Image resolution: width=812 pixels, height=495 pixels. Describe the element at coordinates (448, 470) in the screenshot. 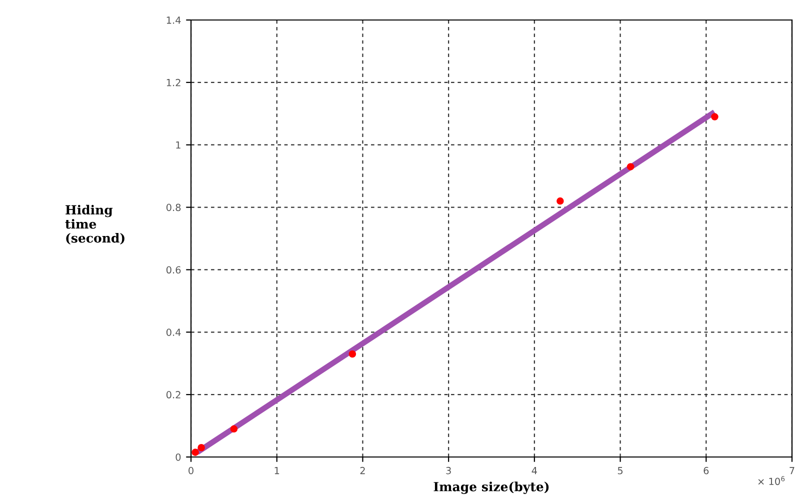

I see `x-tick-label: 3` at that location.